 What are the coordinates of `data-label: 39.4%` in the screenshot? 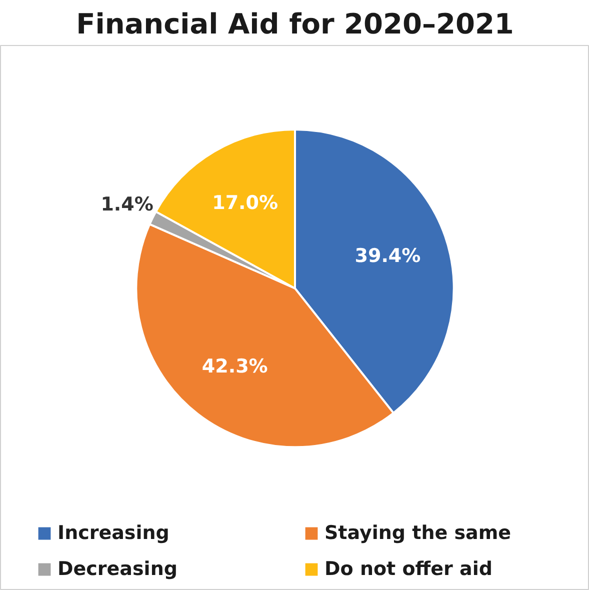 It's located at (387, 255).